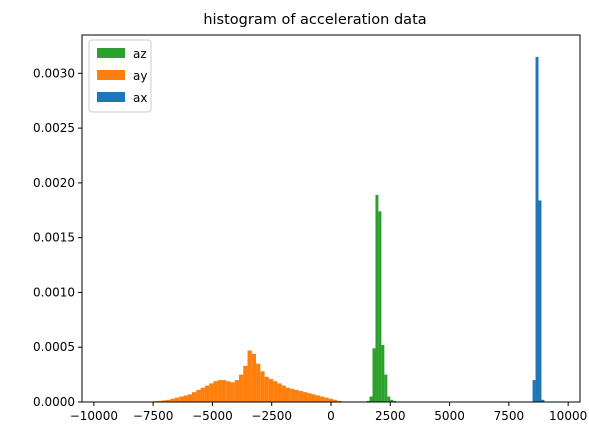 This screenshot has width=589, height=435. I want to click on x-tick-label: 7500, so click(509, 416).